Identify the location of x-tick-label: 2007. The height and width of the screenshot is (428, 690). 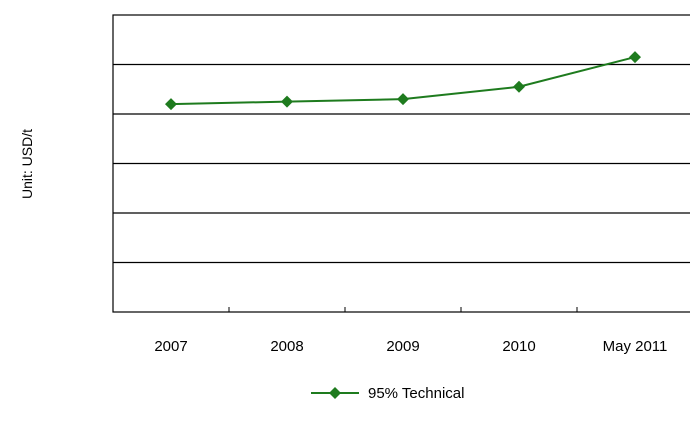
(170, 346).